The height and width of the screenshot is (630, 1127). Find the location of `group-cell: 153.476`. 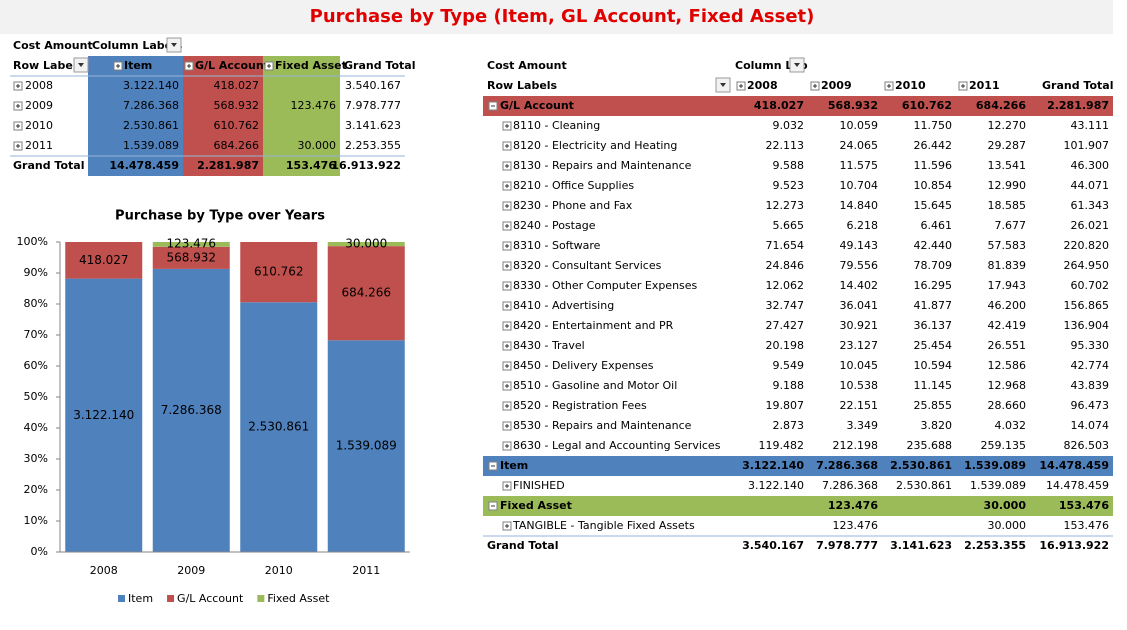

group-cell: 153.476 is located at coordinates (1084, 505).